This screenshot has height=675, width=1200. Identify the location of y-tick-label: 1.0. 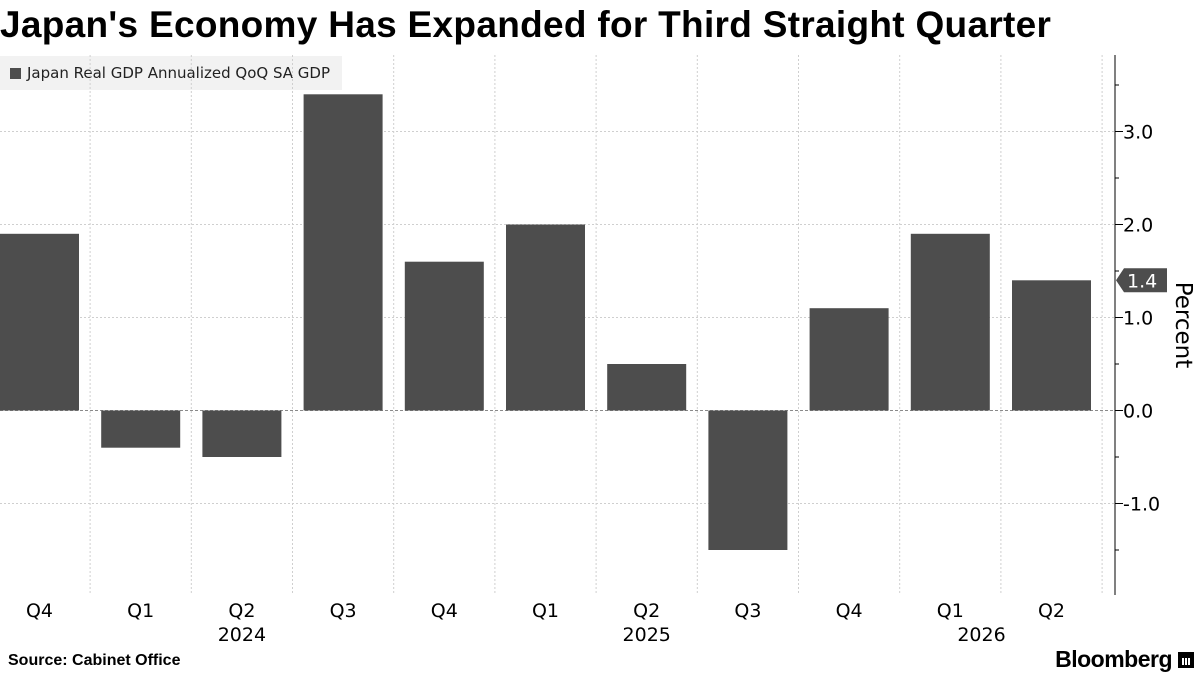
(1138, 319).